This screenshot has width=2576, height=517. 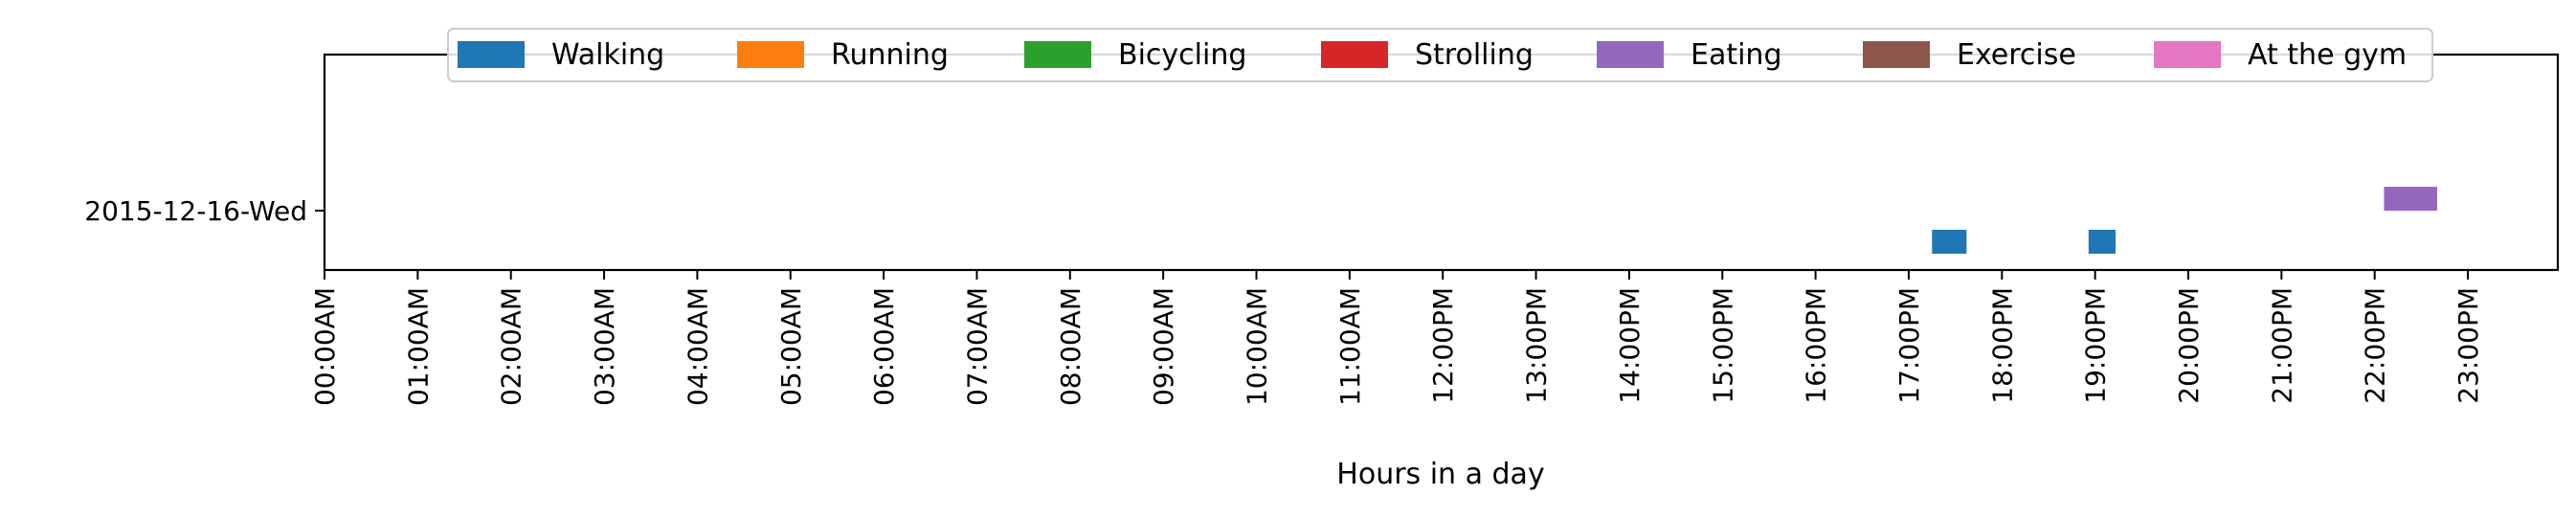 What do you see at coordinates (977, 346) in the screenshot?
I see `x-tick-label: 07:00AM` at bounding box center [977, 346].